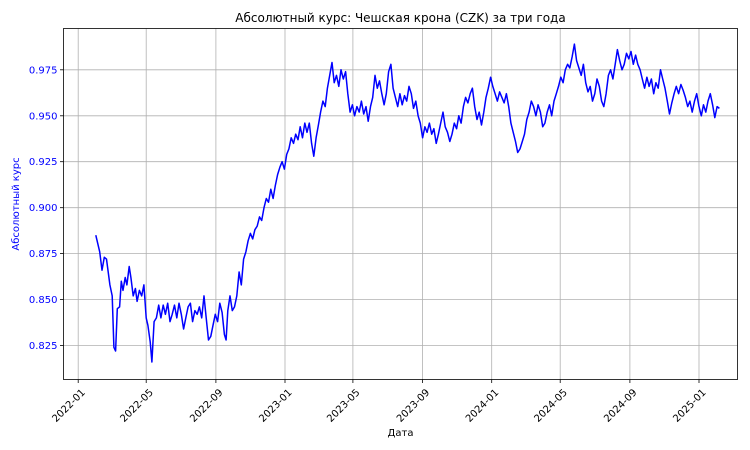  What do you see at coordinates (43, 300) in the screenshot?
I see `y-tick-label: 0.850` at bounding box center [43, 300].